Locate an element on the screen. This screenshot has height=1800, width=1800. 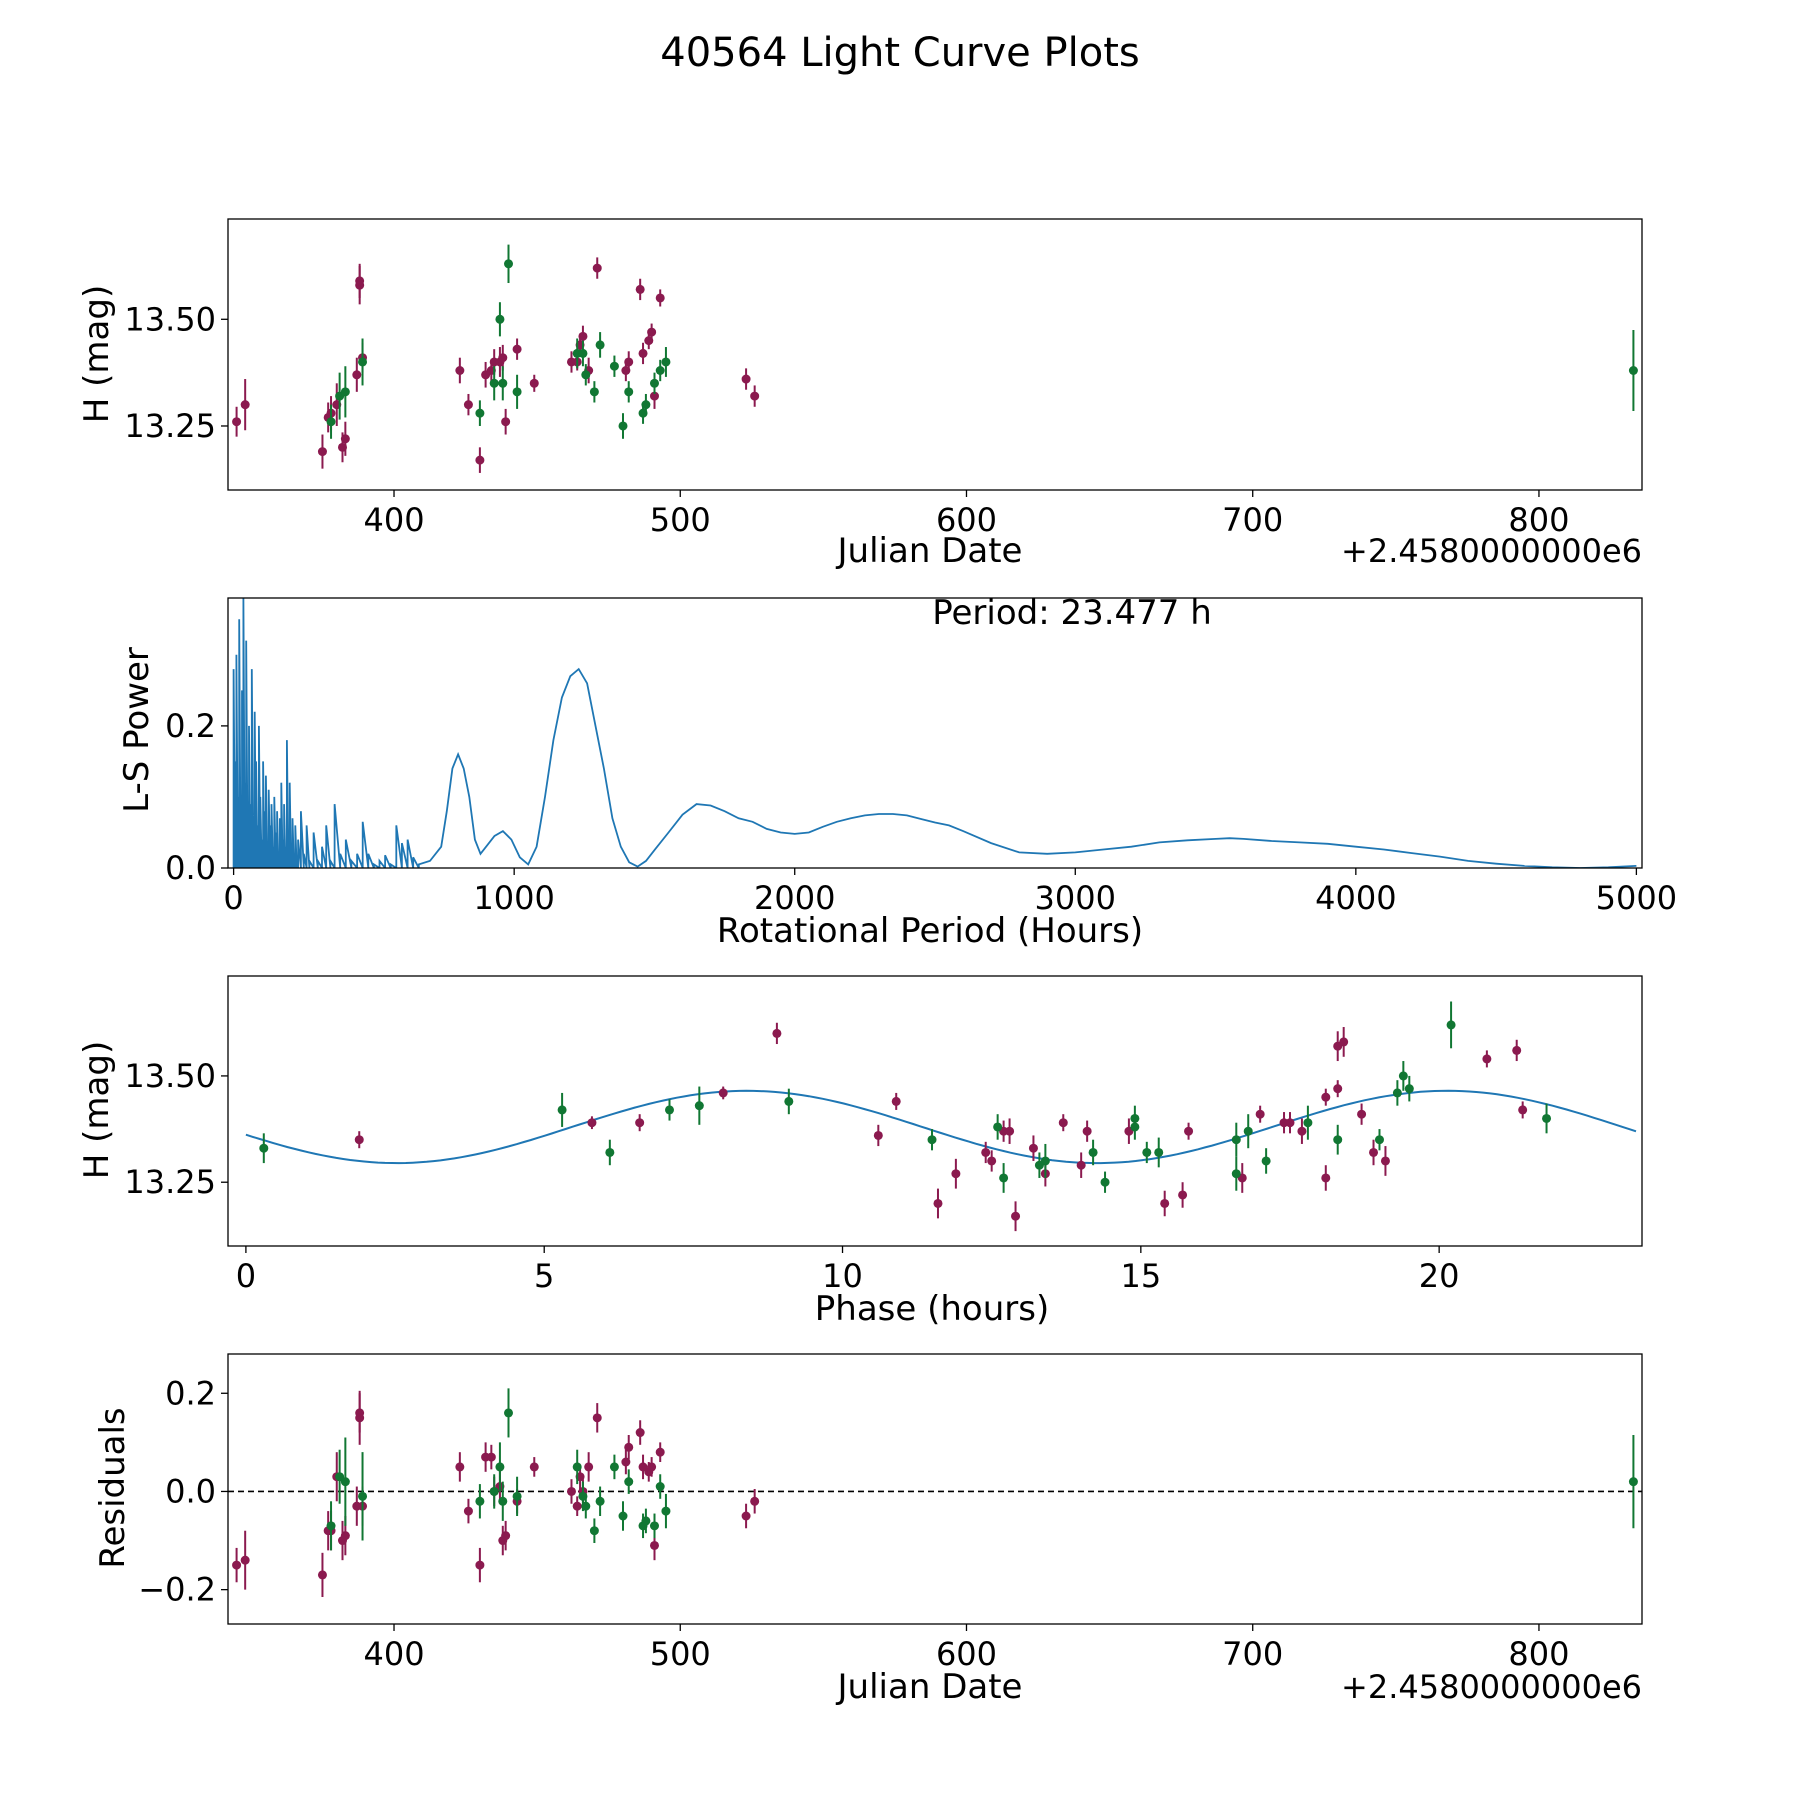
periodogram-axes-frame is located at coordinates (935, 733).